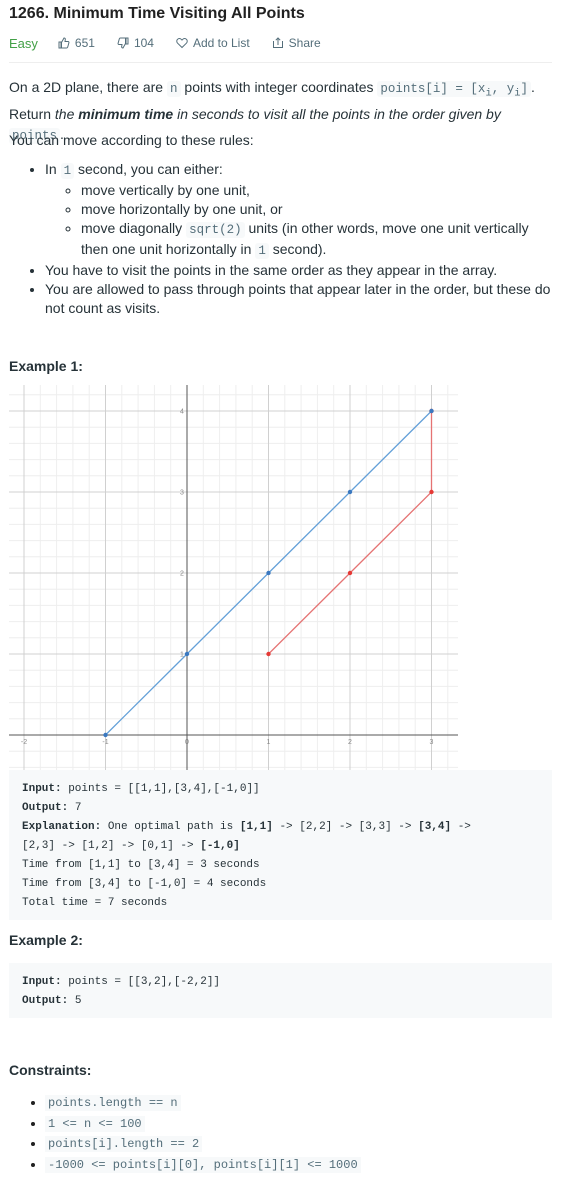  What do you see at coordinates (182, 574) in the screenshot?
I see `y-tick-label: 2` at bounding box center [182, 574].